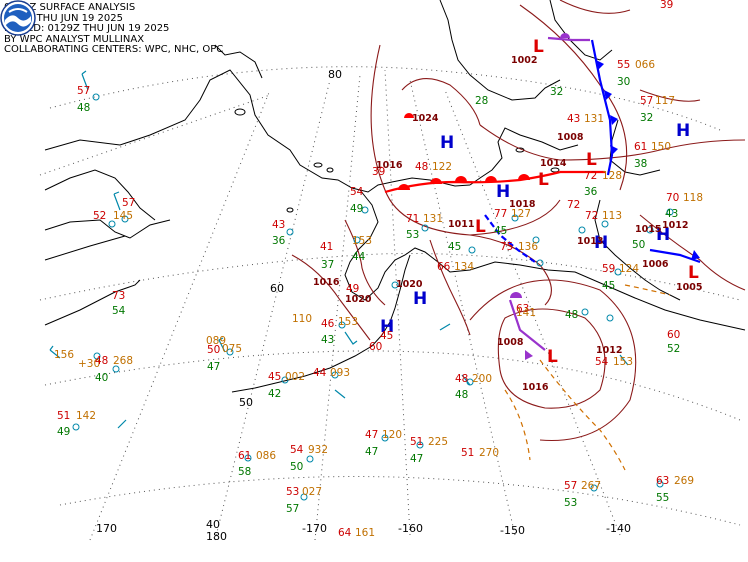 The image size is (748, 562). What do you see at coordinates (412, 219) in the screenshot?
I see `svg-text: 71` at bounding box center [412, 219].